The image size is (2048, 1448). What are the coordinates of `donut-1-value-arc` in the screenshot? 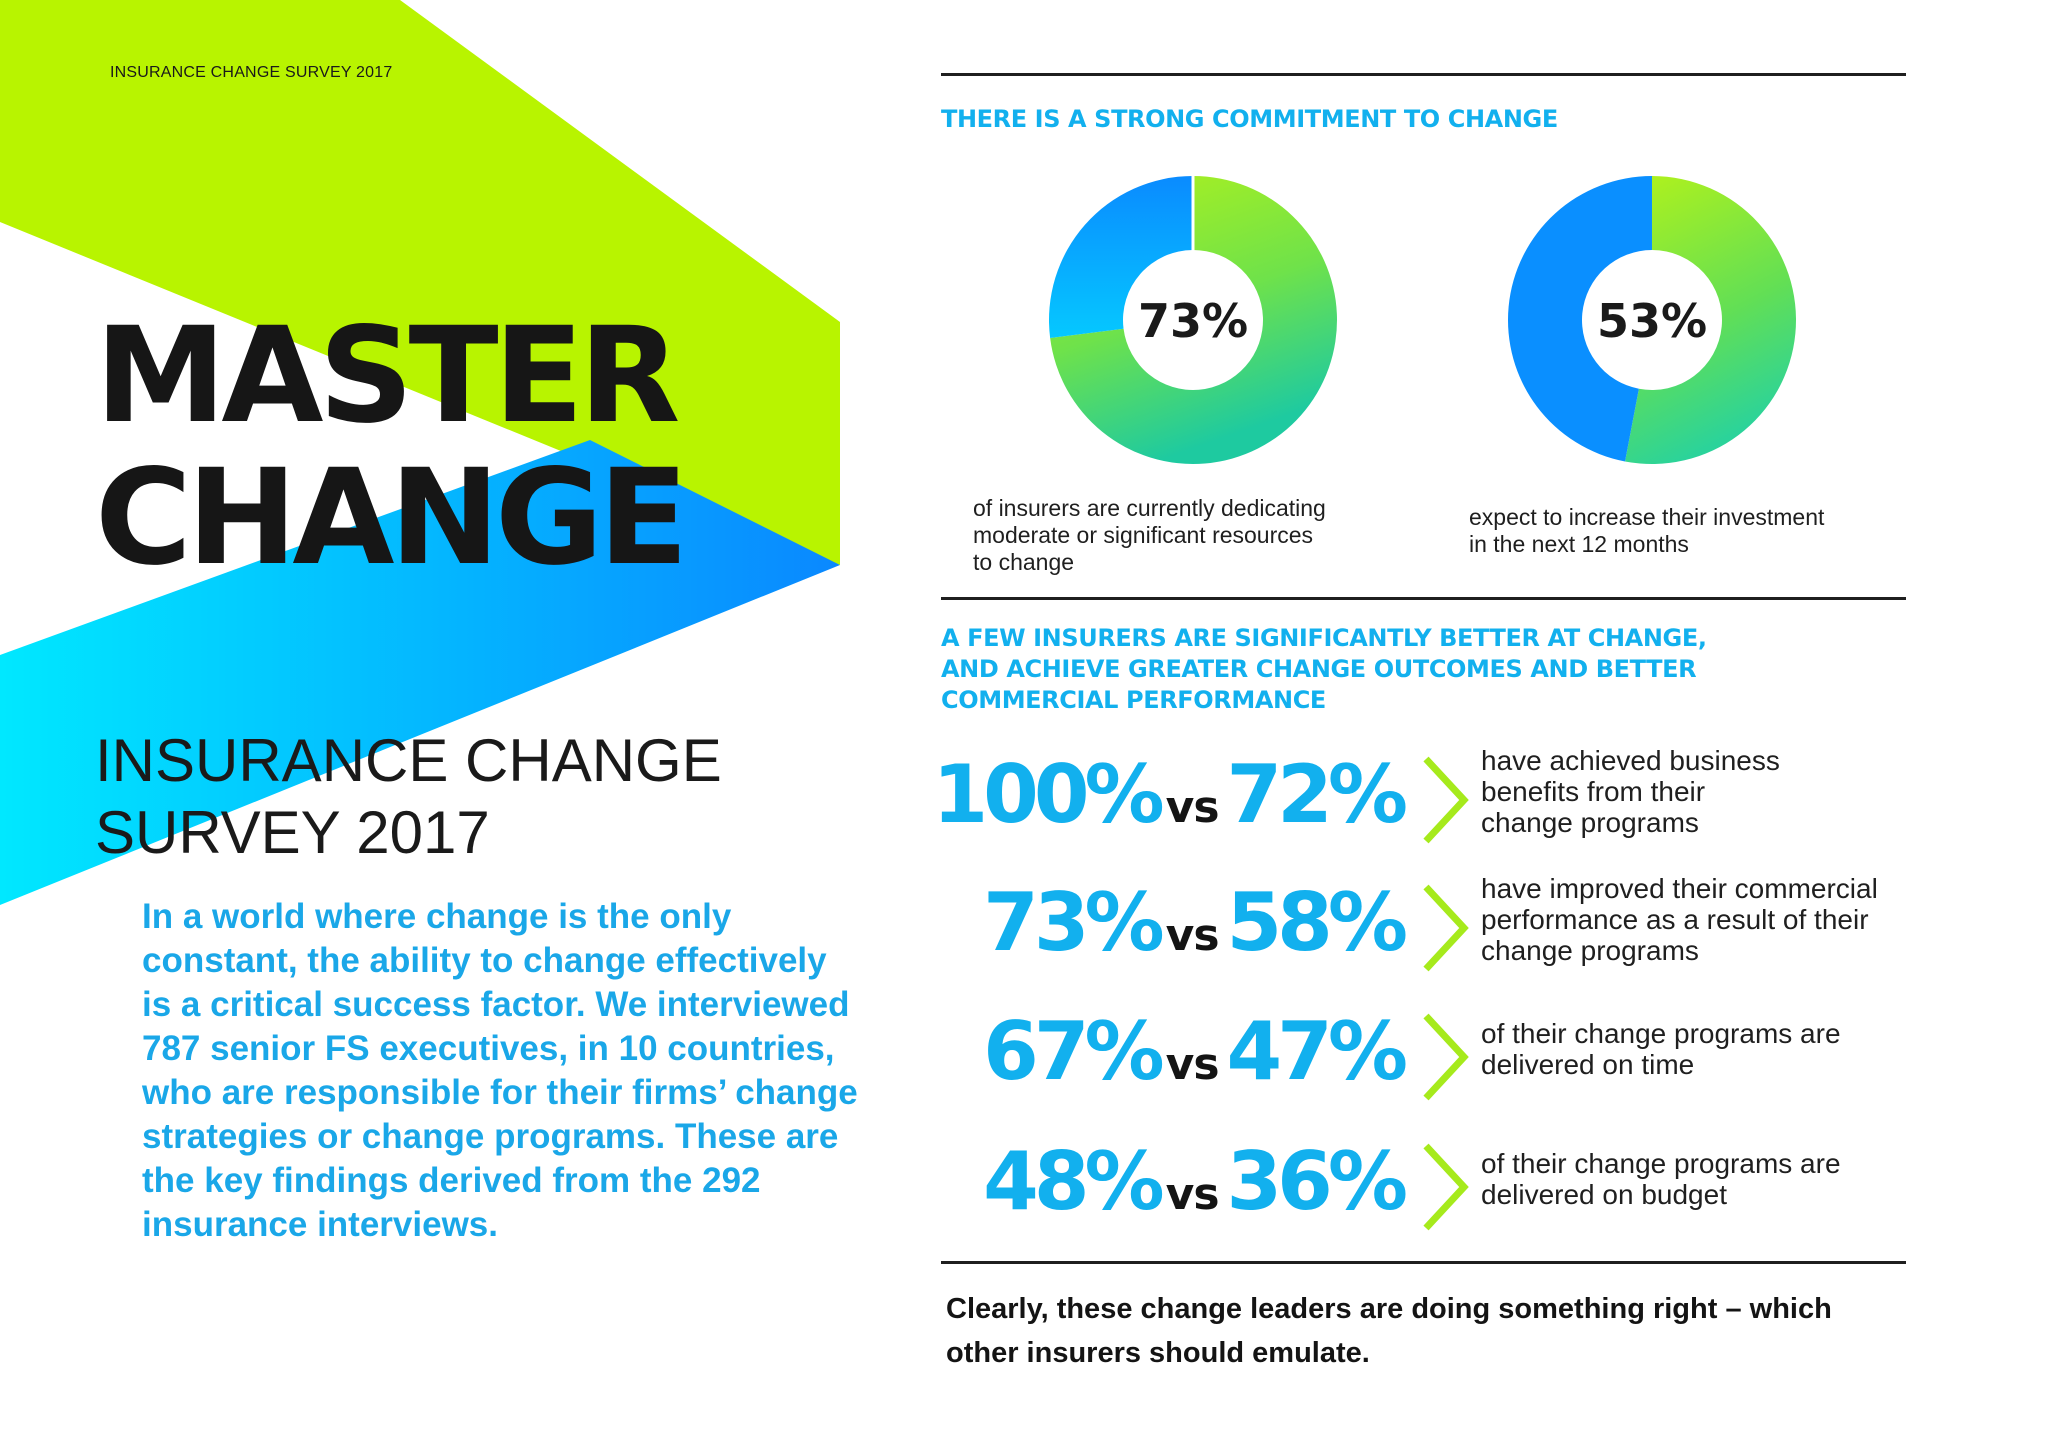 It's located at (1193, 320).